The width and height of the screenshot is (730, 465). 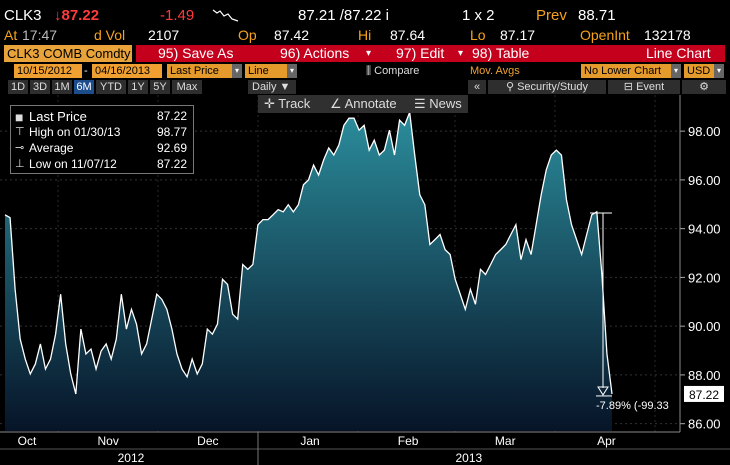 What do you see at coordinates (397, 71) in the screenshot?
I see `compare-text: Compare` at bounding box center [397, 71].